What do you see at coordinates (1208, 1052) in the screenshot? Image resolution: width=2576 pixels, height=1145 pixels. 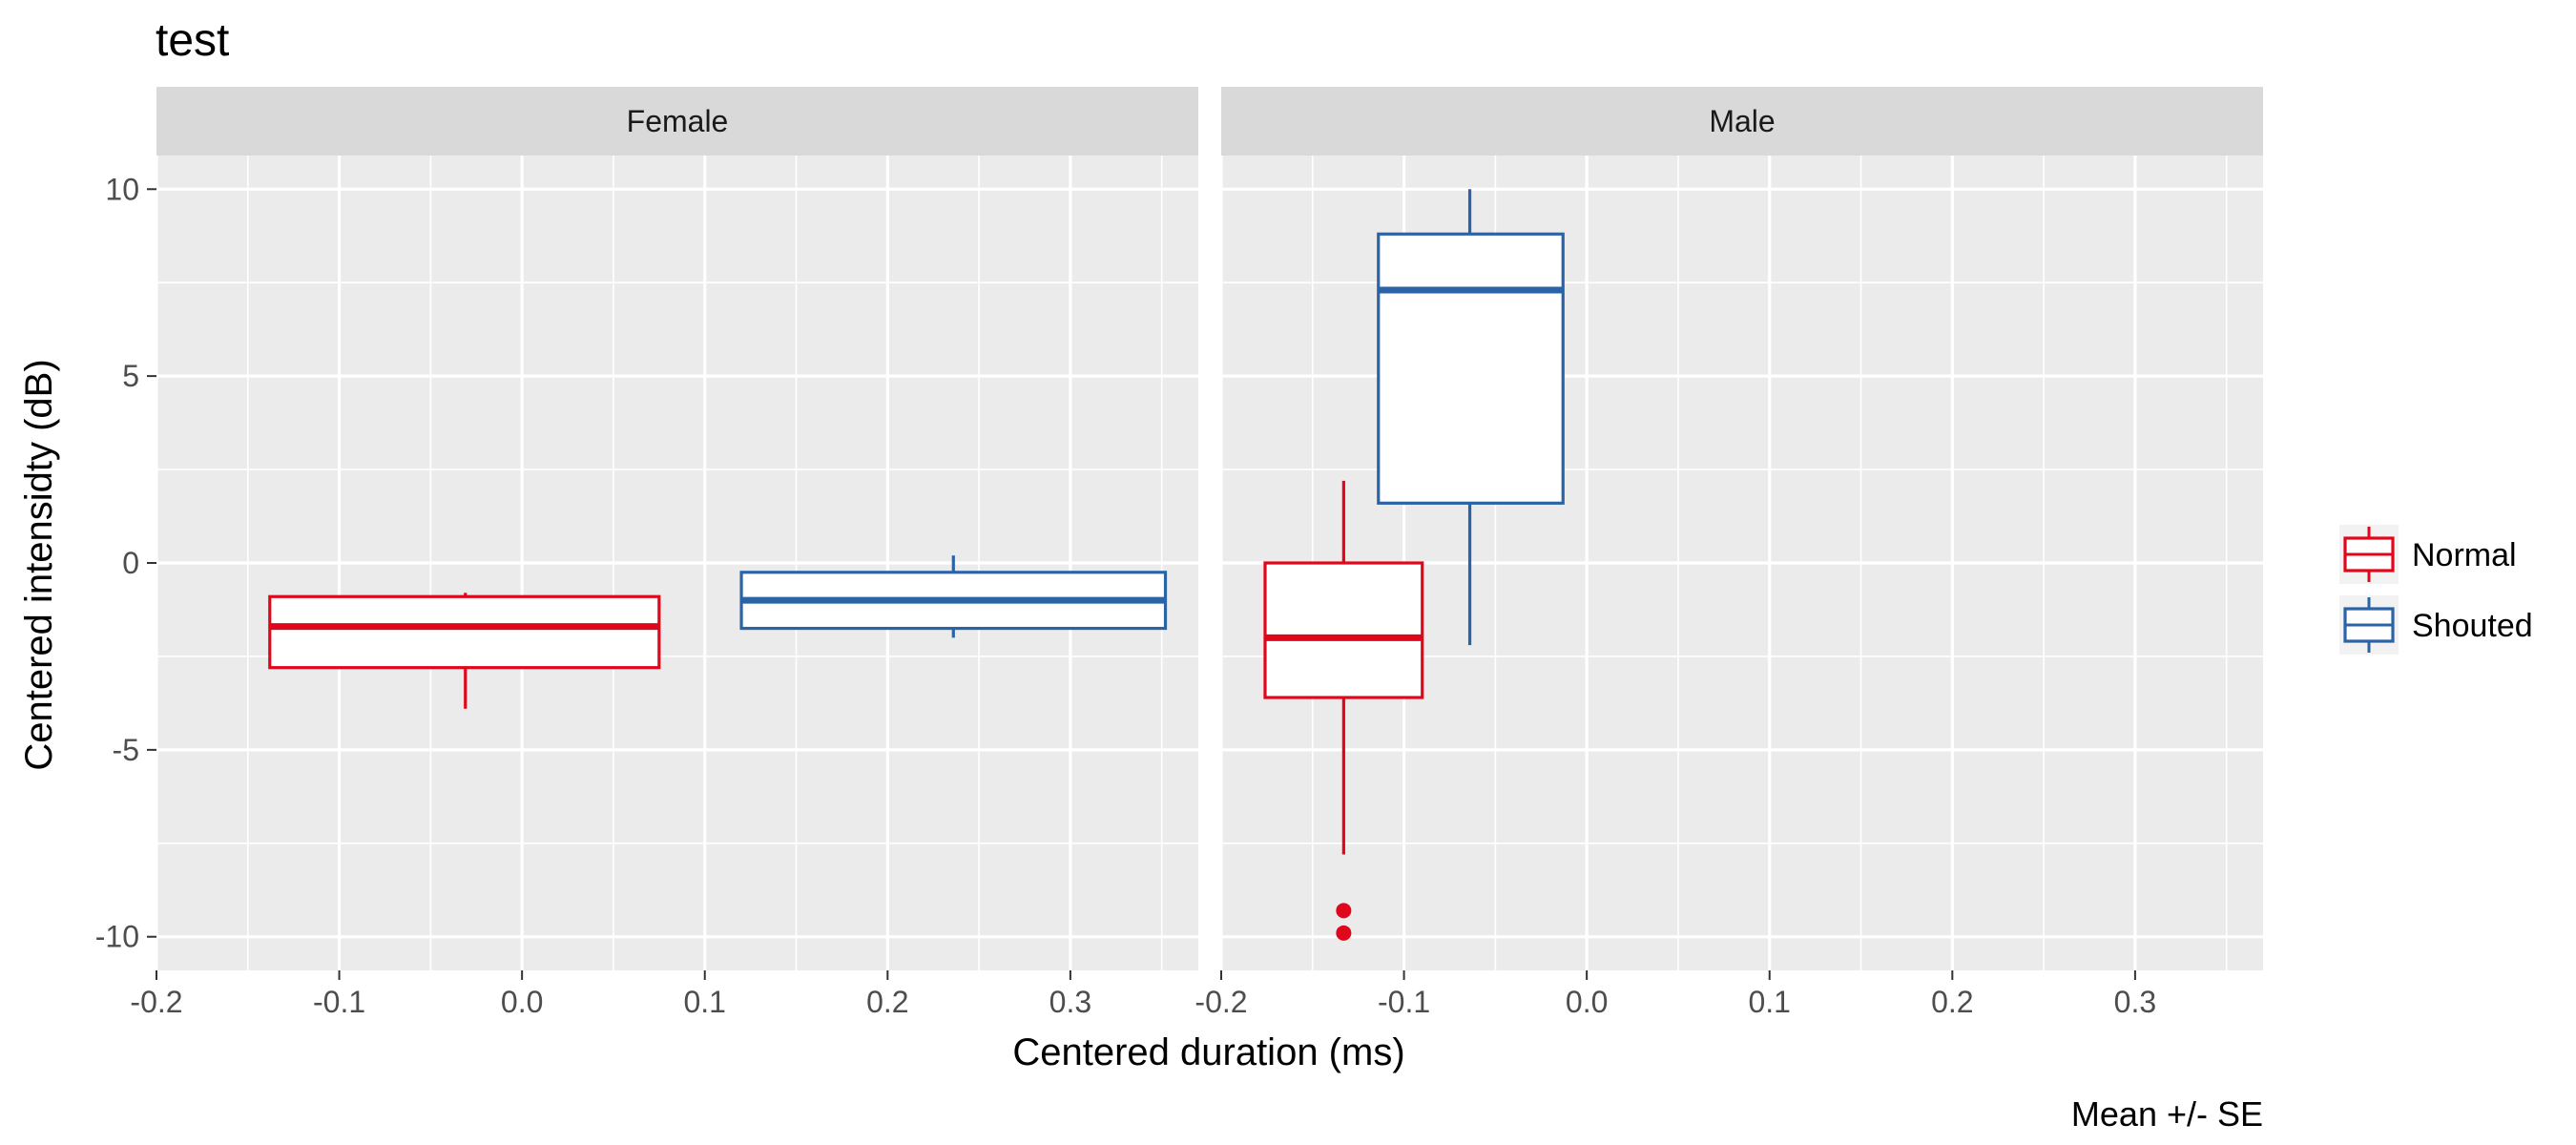 I see `x-axis-label: Centered duration (ms)` at bounding box center [1208, 1052].